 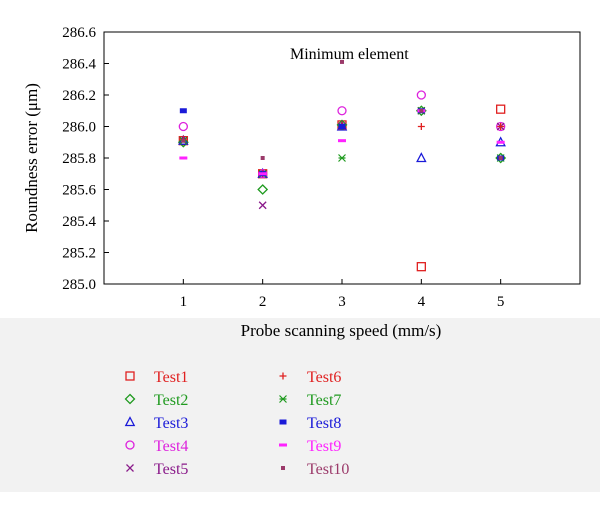 What do you see at coordinates (342, 158) in the screenshot?
I see `point-test7` at bounding box center [342, 158].